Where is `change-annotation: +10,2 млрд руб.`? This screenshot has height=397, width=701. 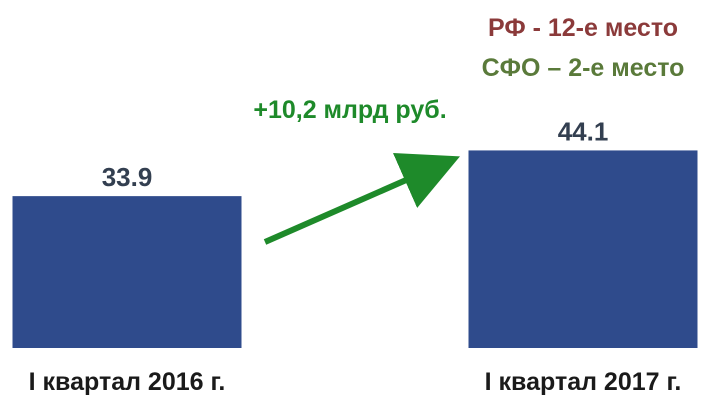 change-annotation: +10,2 млрд руб. is located at coordinates (349, 110).